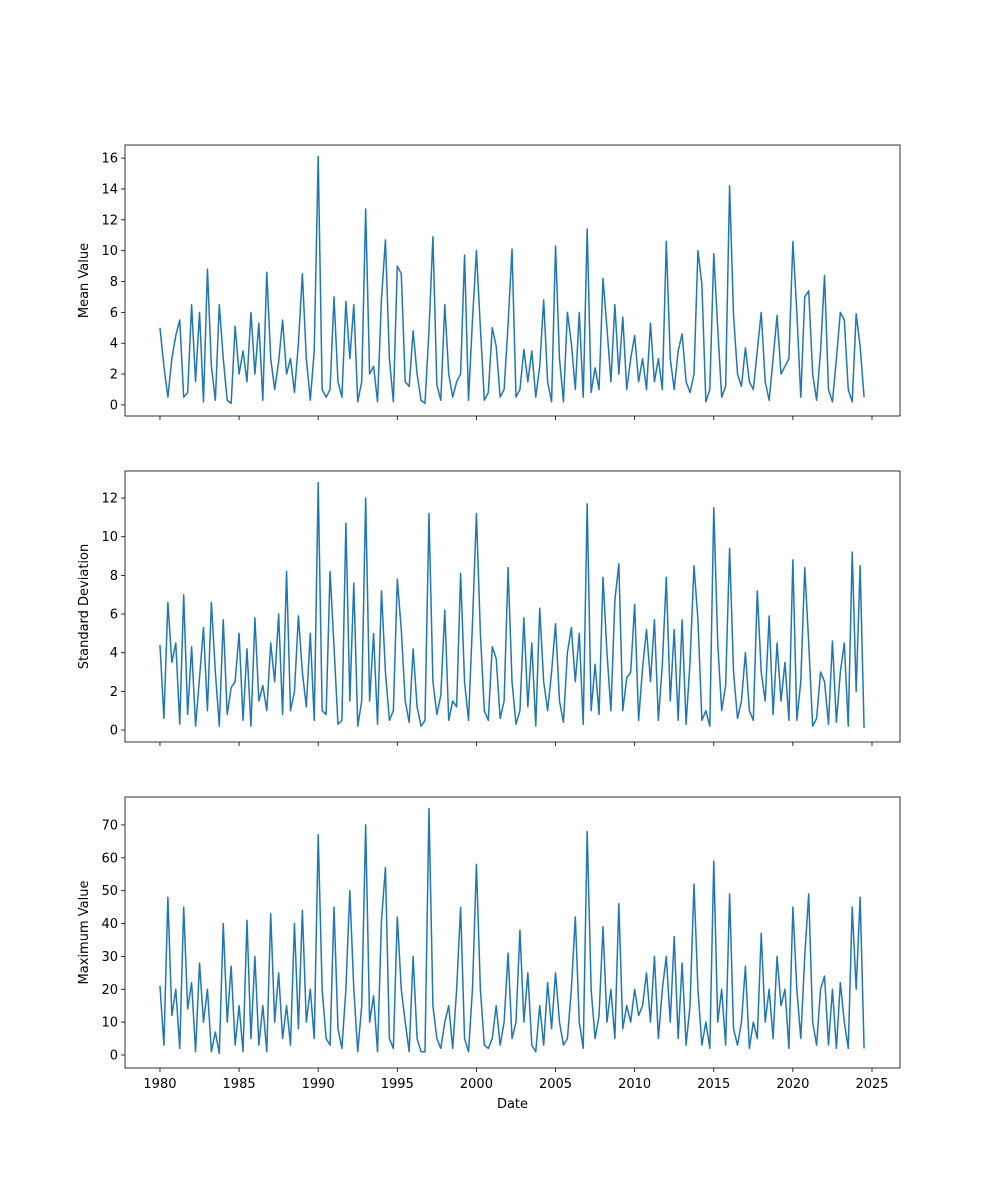 This screenshot has height=1204, width=1000. Describe the element at coordinates (871, 1084) in the screenshot. I see `x-tick-label: 2025` at that location.